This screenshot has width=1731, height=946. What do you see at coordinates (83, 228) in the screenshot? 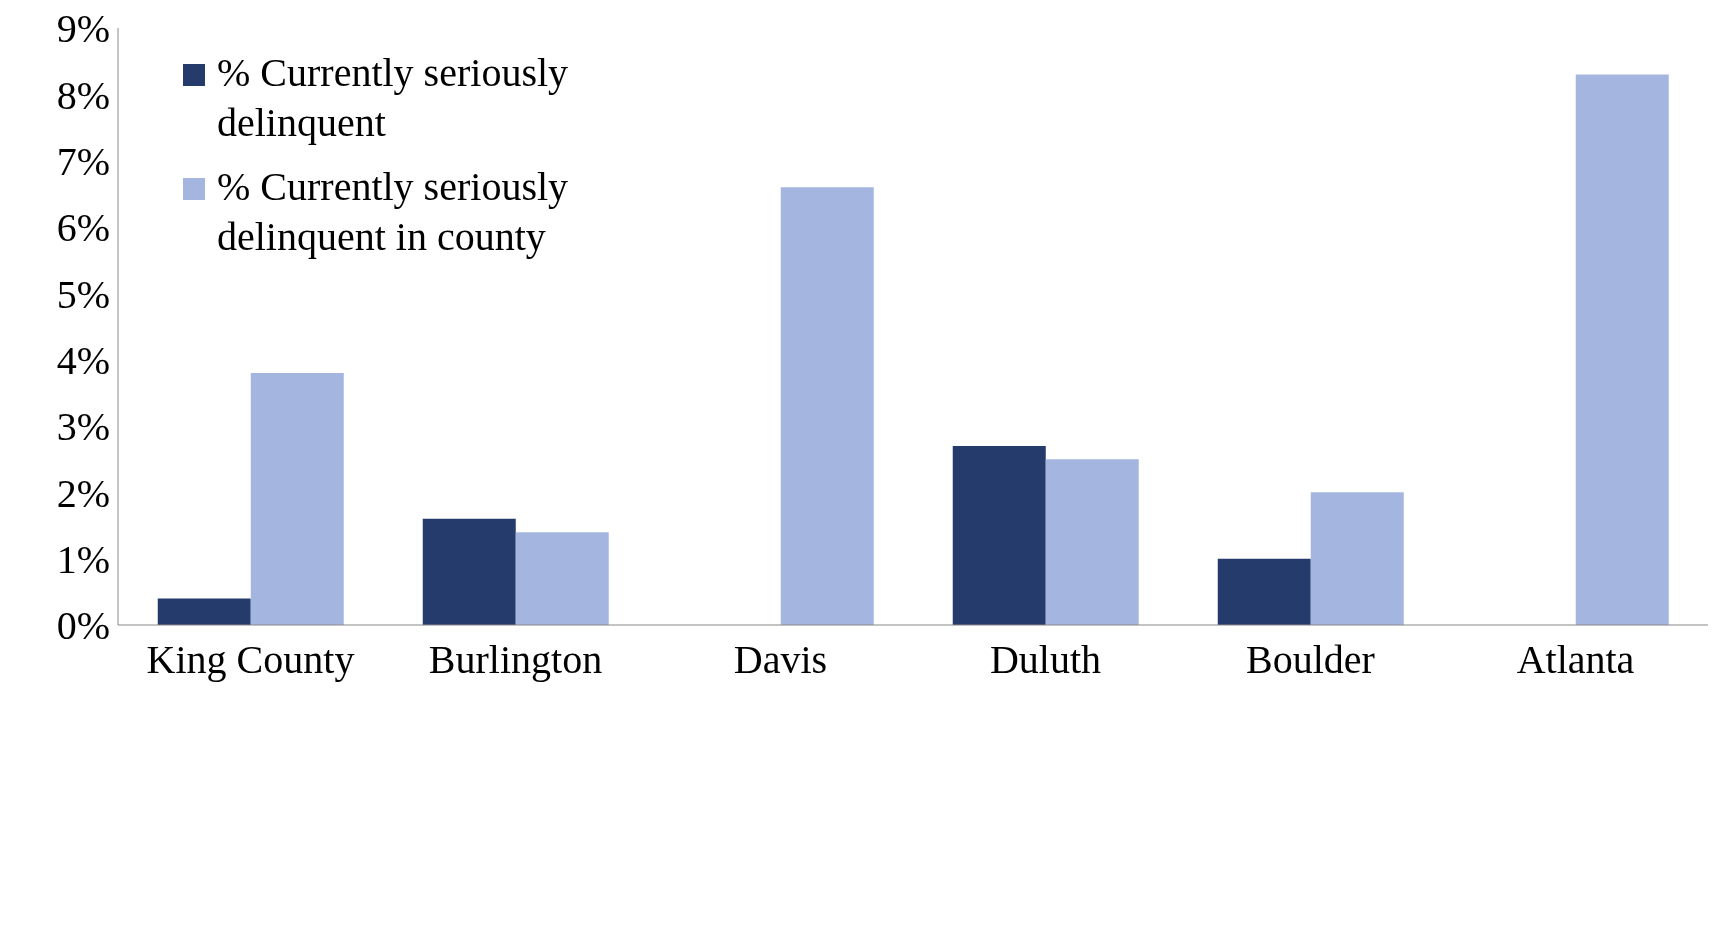
I see `y-tick-label: 6%` at bounding box center [83, 228].